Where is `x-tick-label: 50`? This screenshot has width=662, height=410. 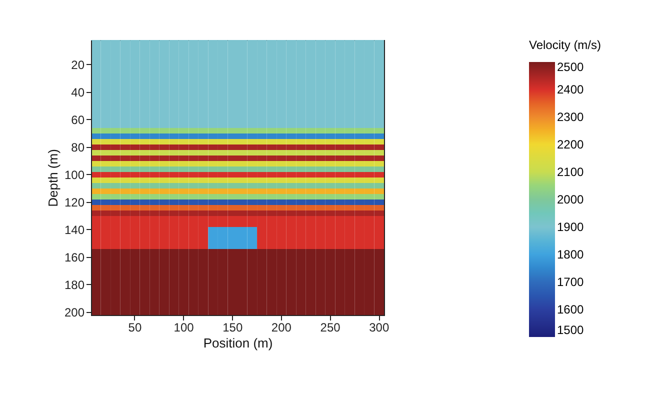 x-tick-label: 50 is located at coordinates (135, 327).